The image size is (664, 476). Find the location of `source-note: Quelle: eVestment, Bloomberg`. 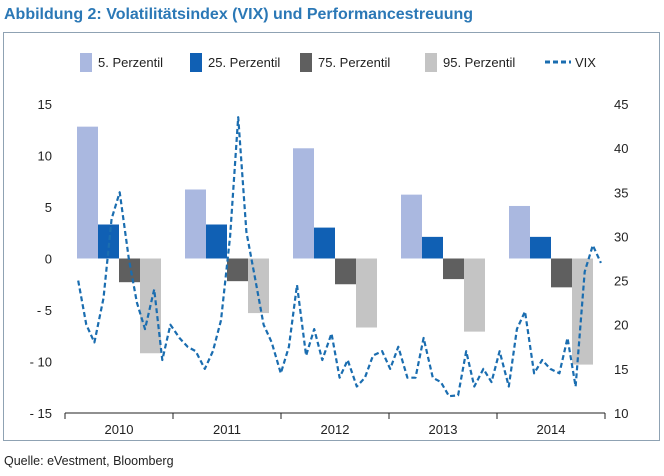

source-note: Quelle: eVestment, Bloomberg is located at coordinates (89, 461).